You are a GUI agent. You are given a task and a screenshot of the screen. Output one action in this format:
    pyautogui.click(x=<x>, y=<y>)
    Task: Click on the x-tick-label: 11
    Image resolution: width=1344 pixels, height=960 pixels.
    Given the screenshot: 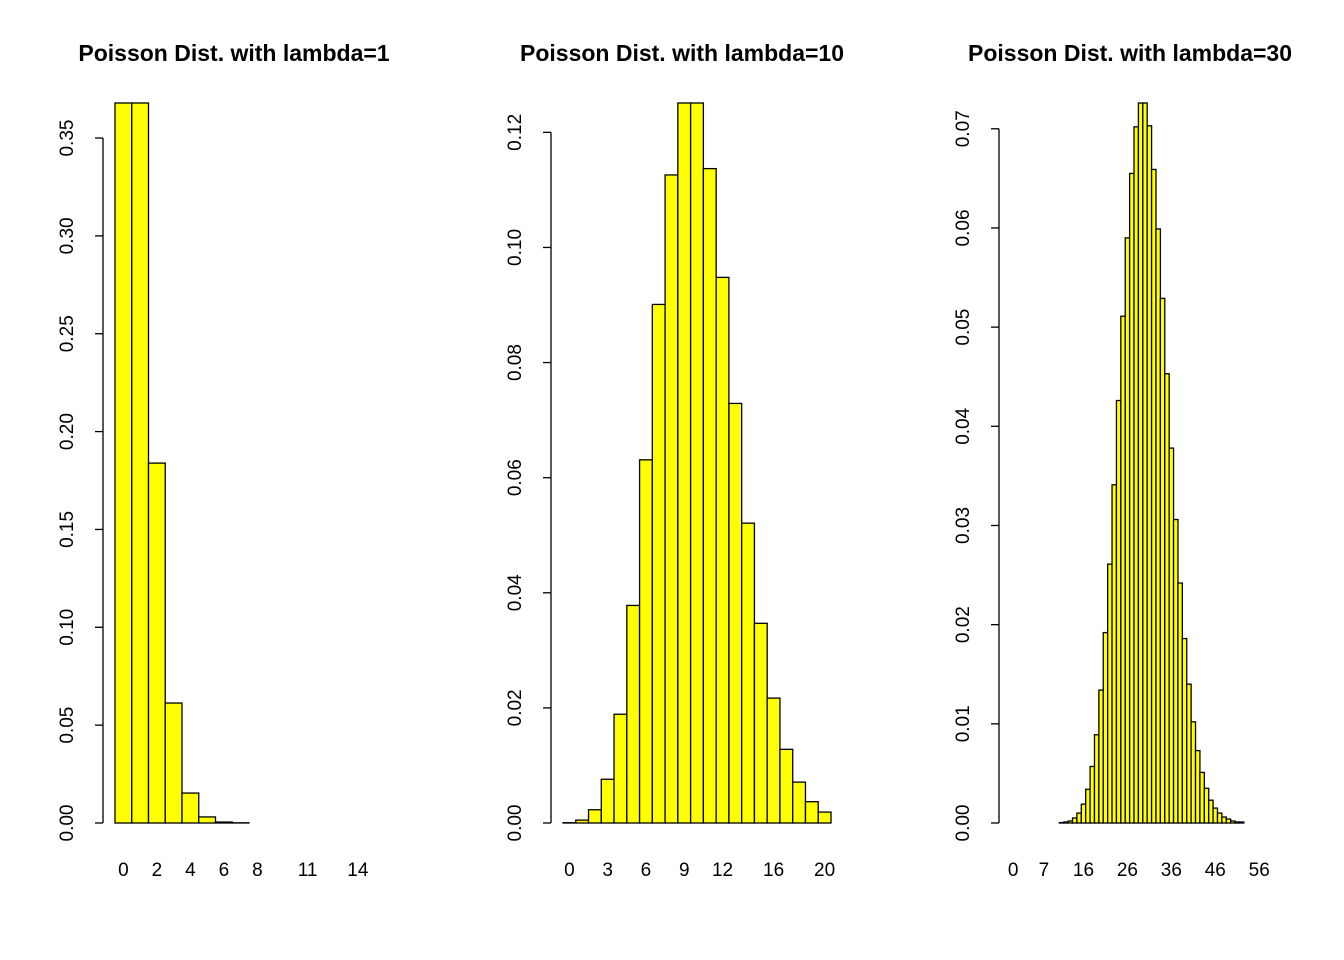 What is the action you would take?
    pyautogui.click(x=308, y=870)
    